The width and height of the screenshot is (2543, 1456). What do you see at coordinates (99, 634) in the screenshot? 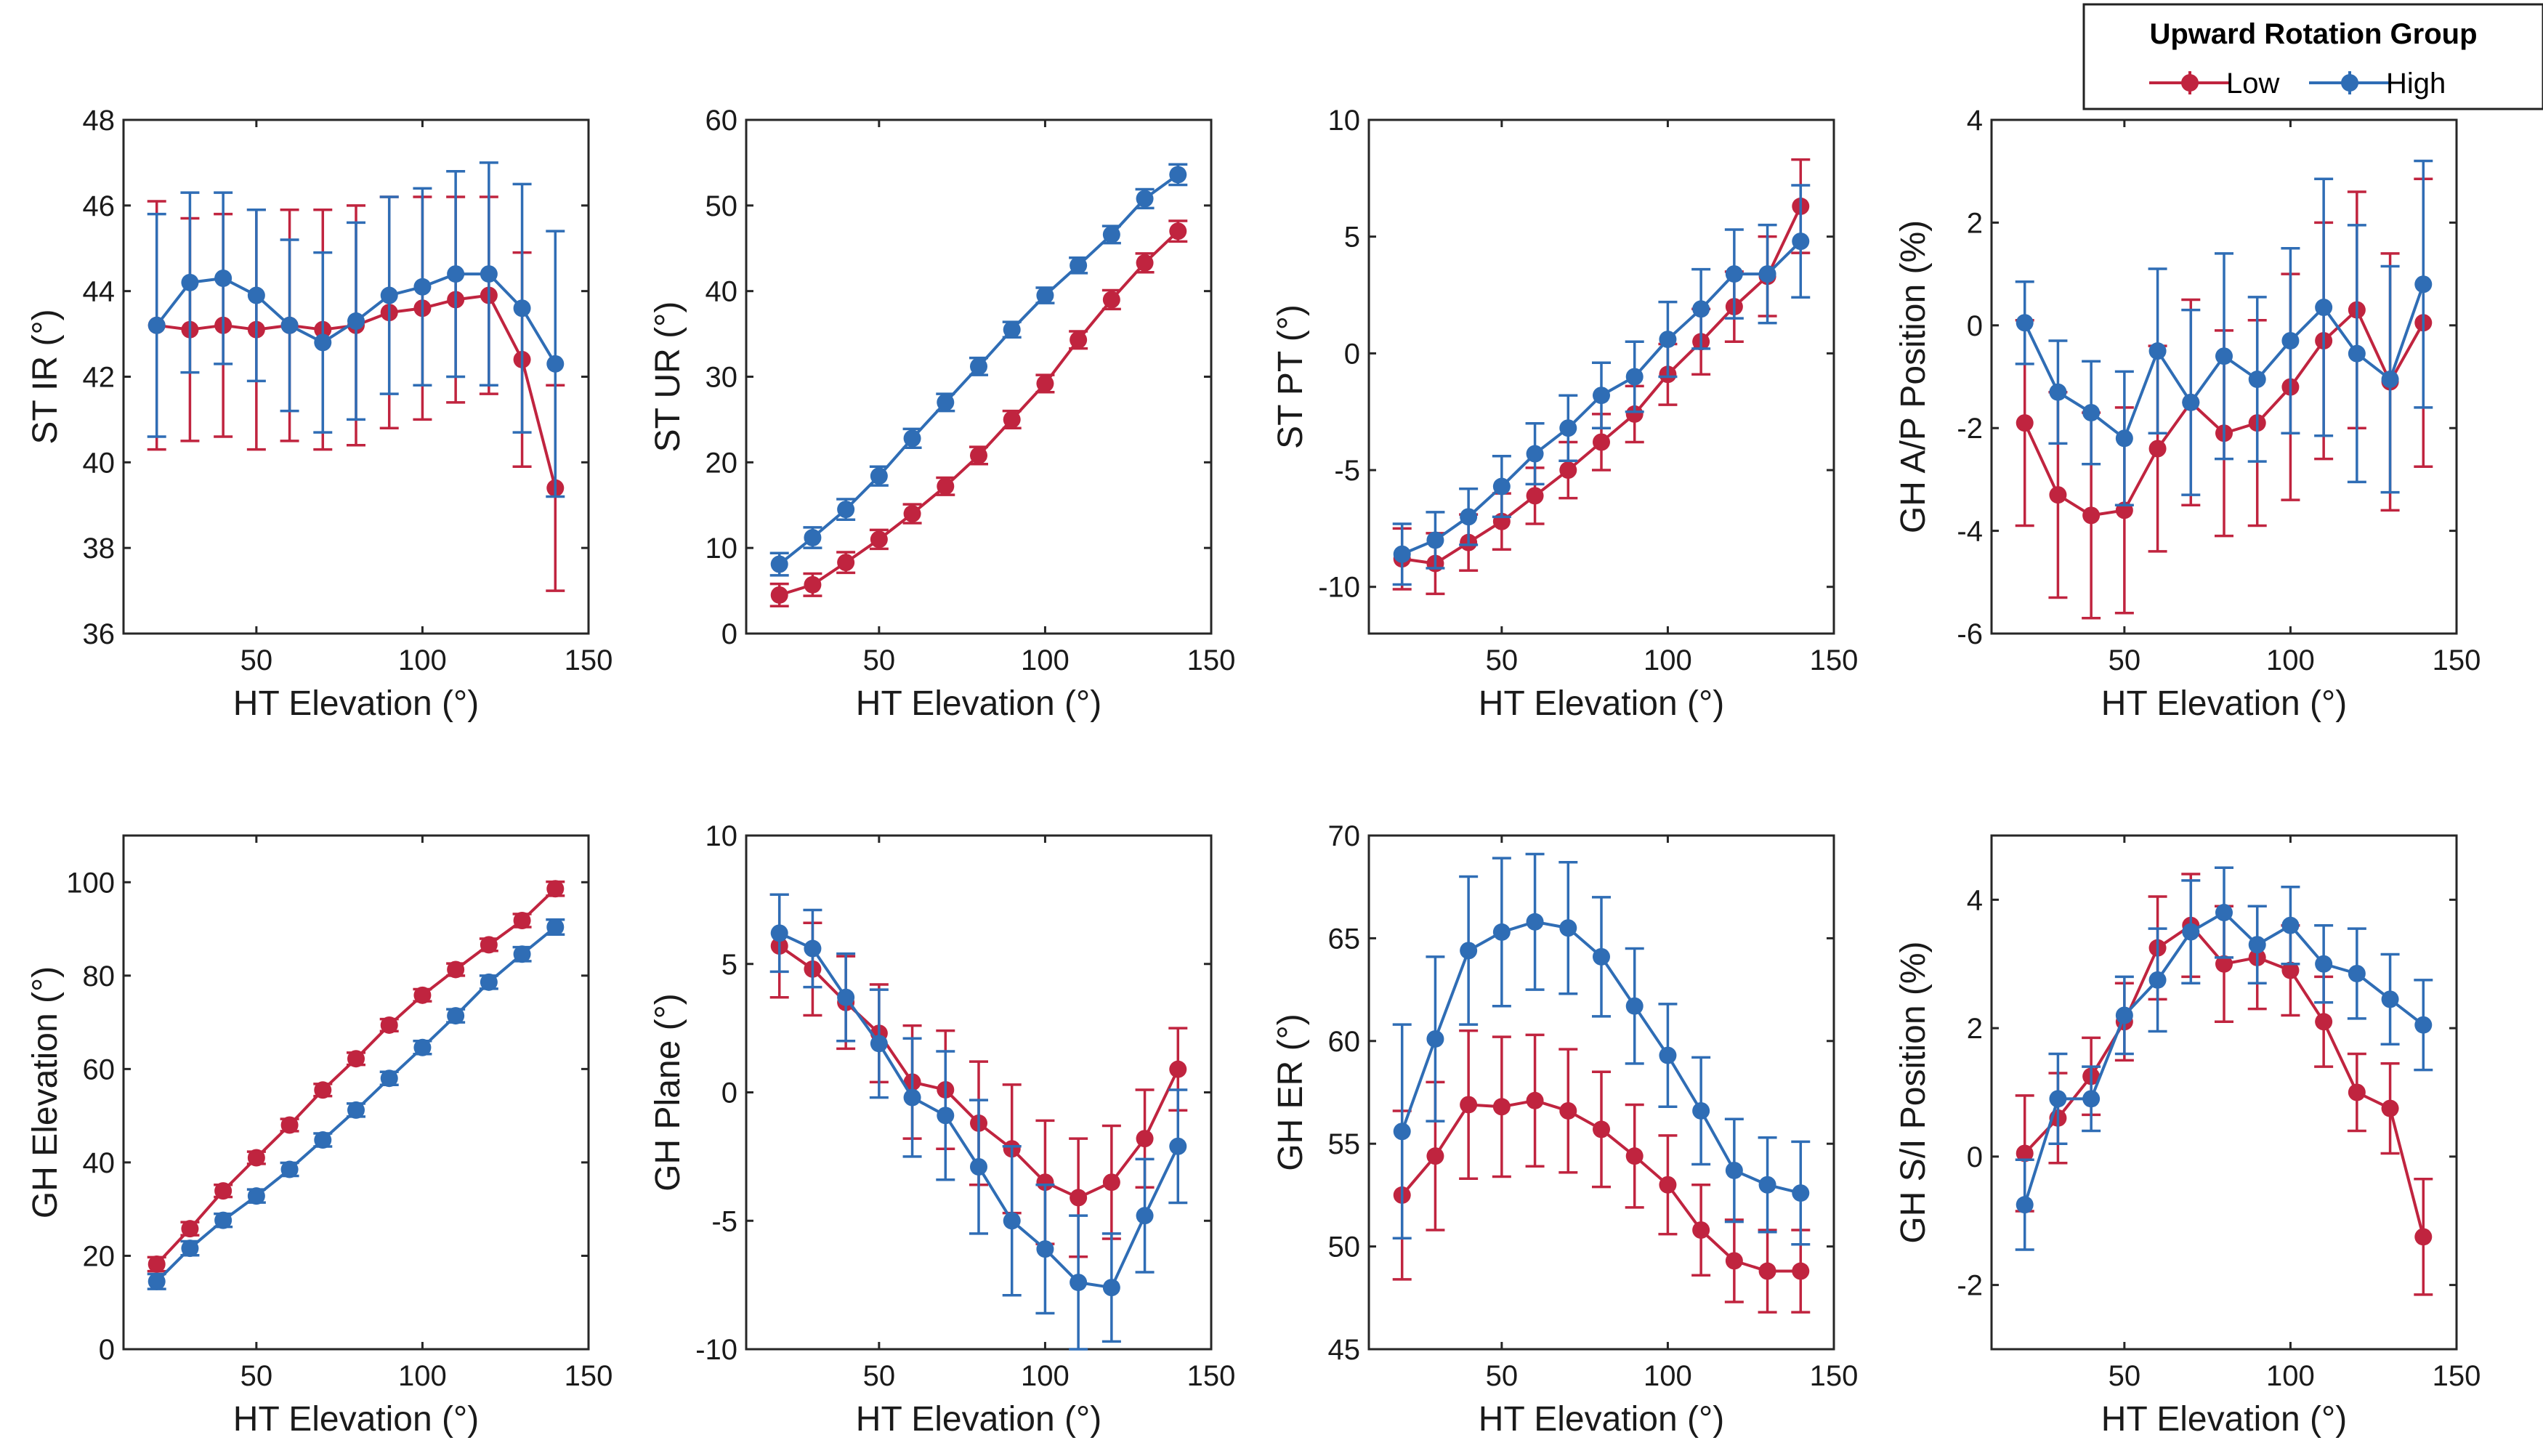
I see `y-tick-label: 36` at bounding box center [99, 634].